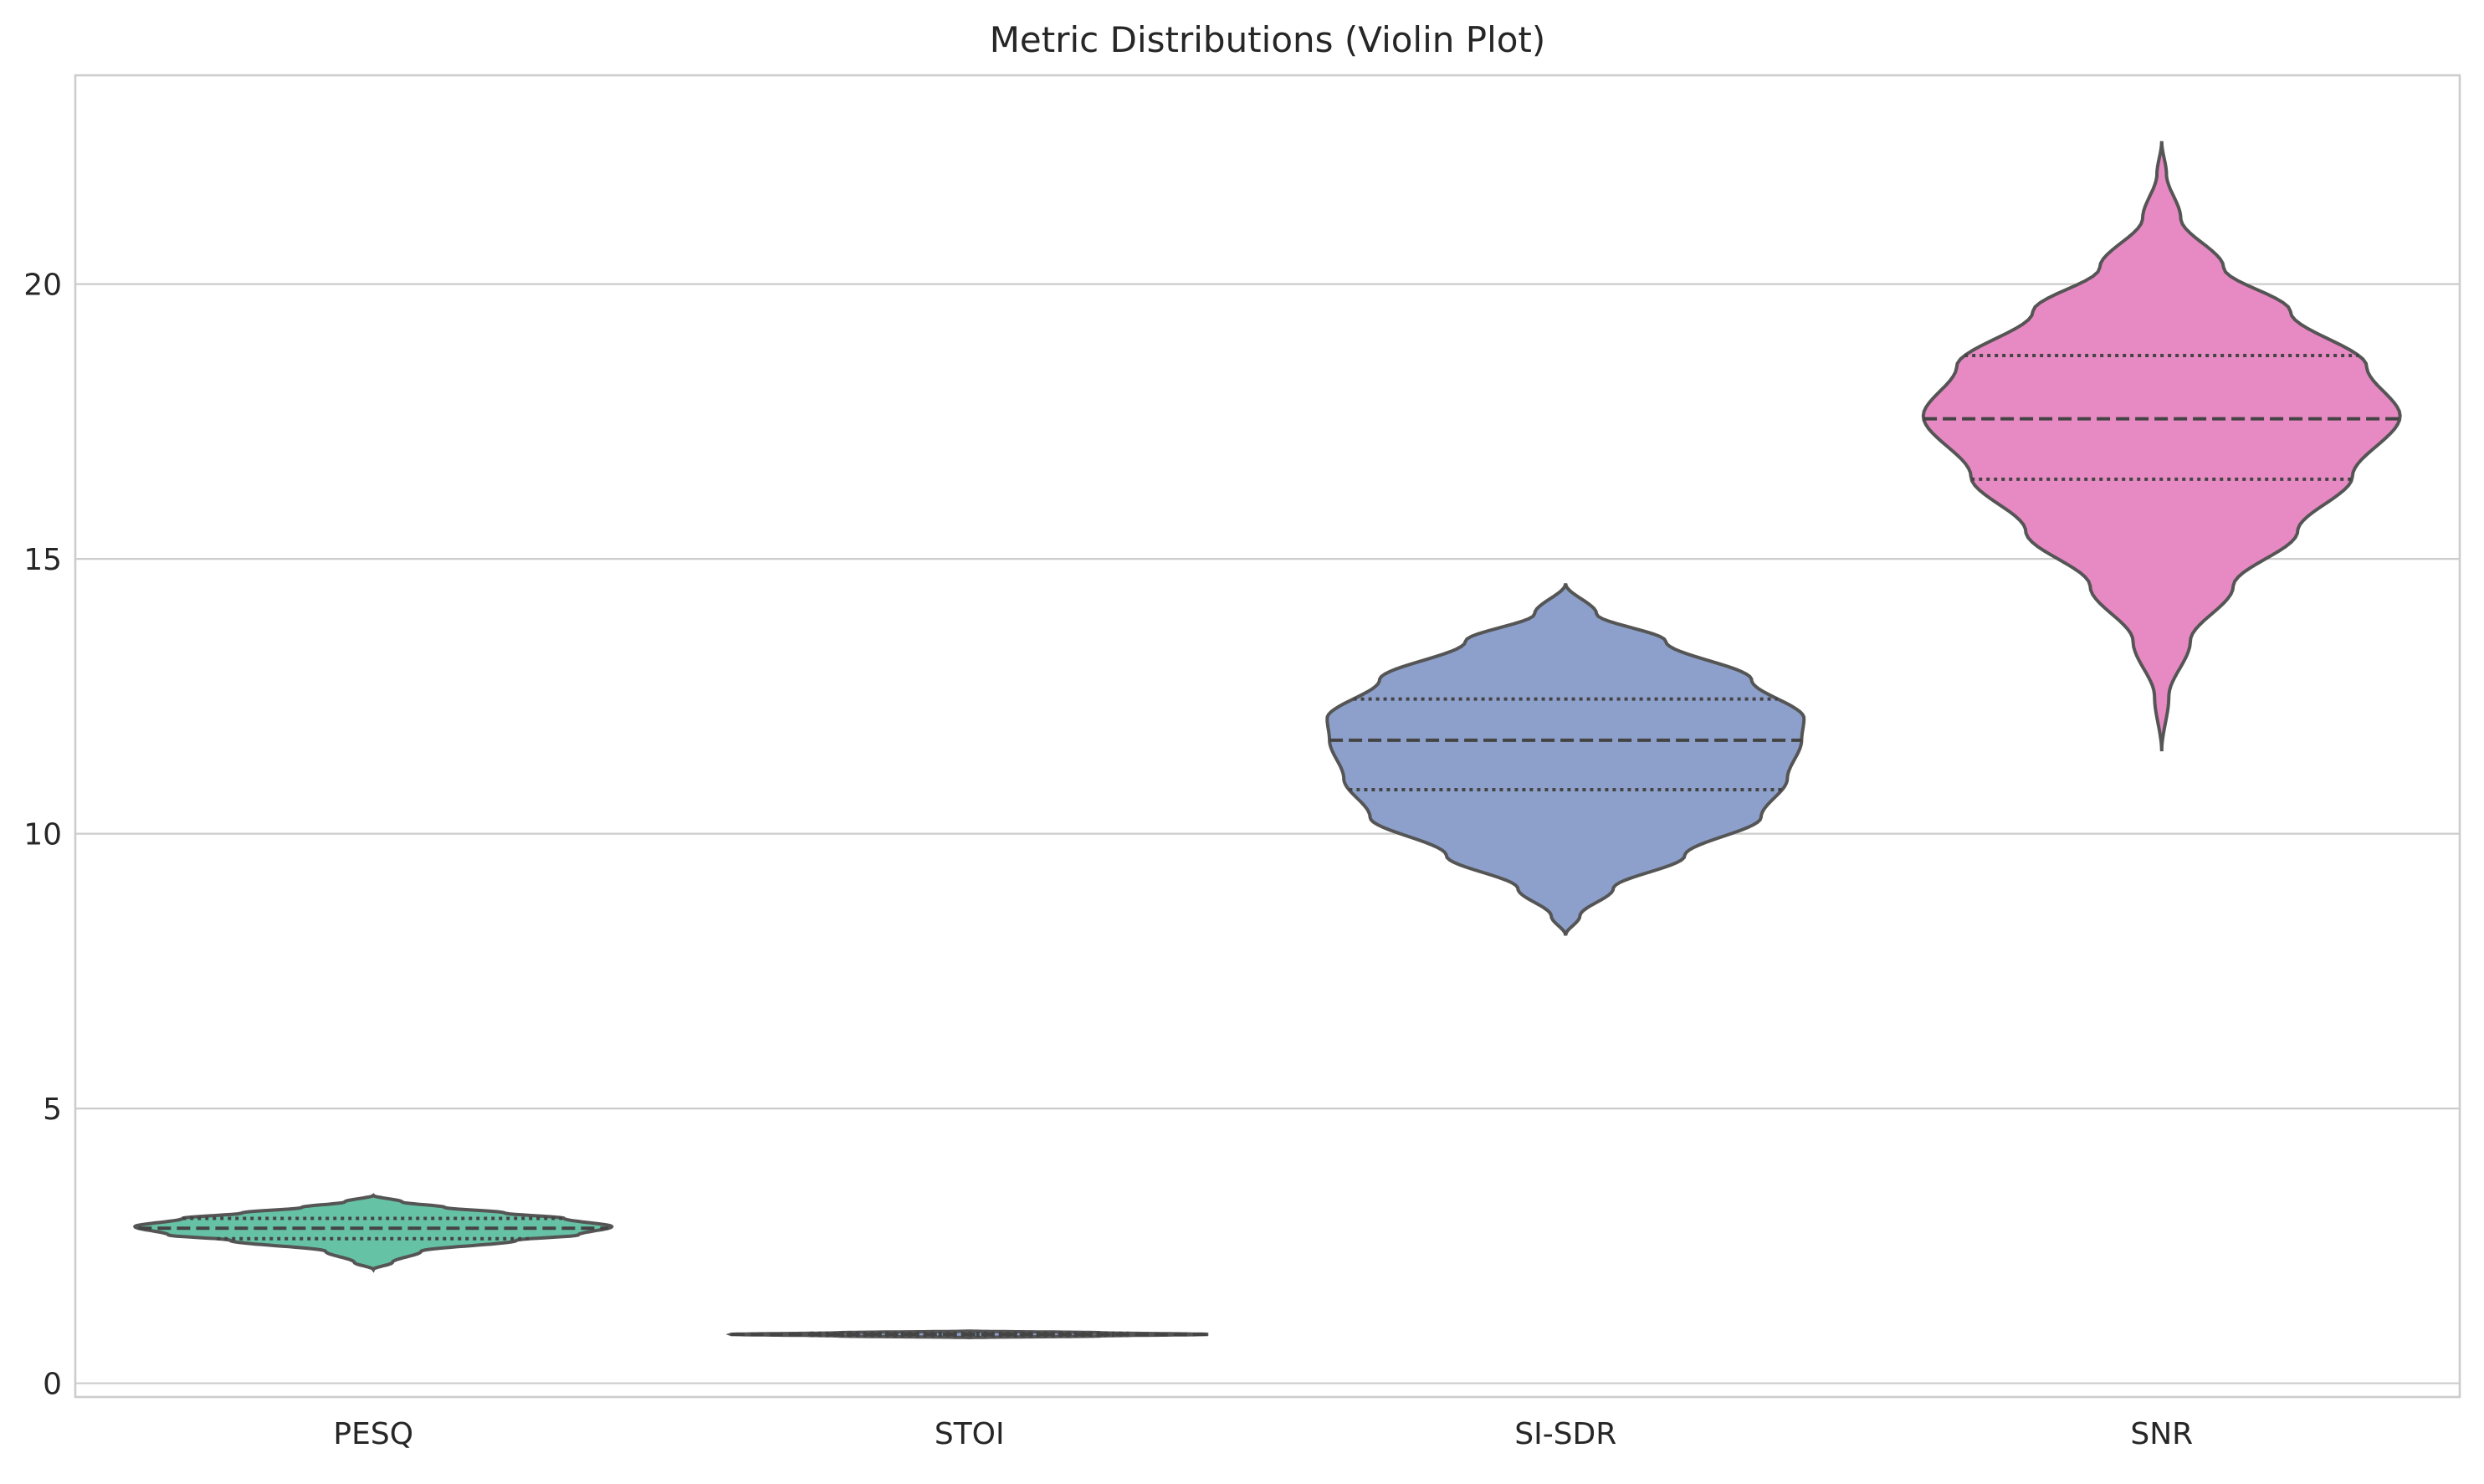 The width and height of the screenshot is (2484, 1484). Describe the element at coordinates (42, 286) in the screenshot. I see `y-tick-label: 20` at that location.